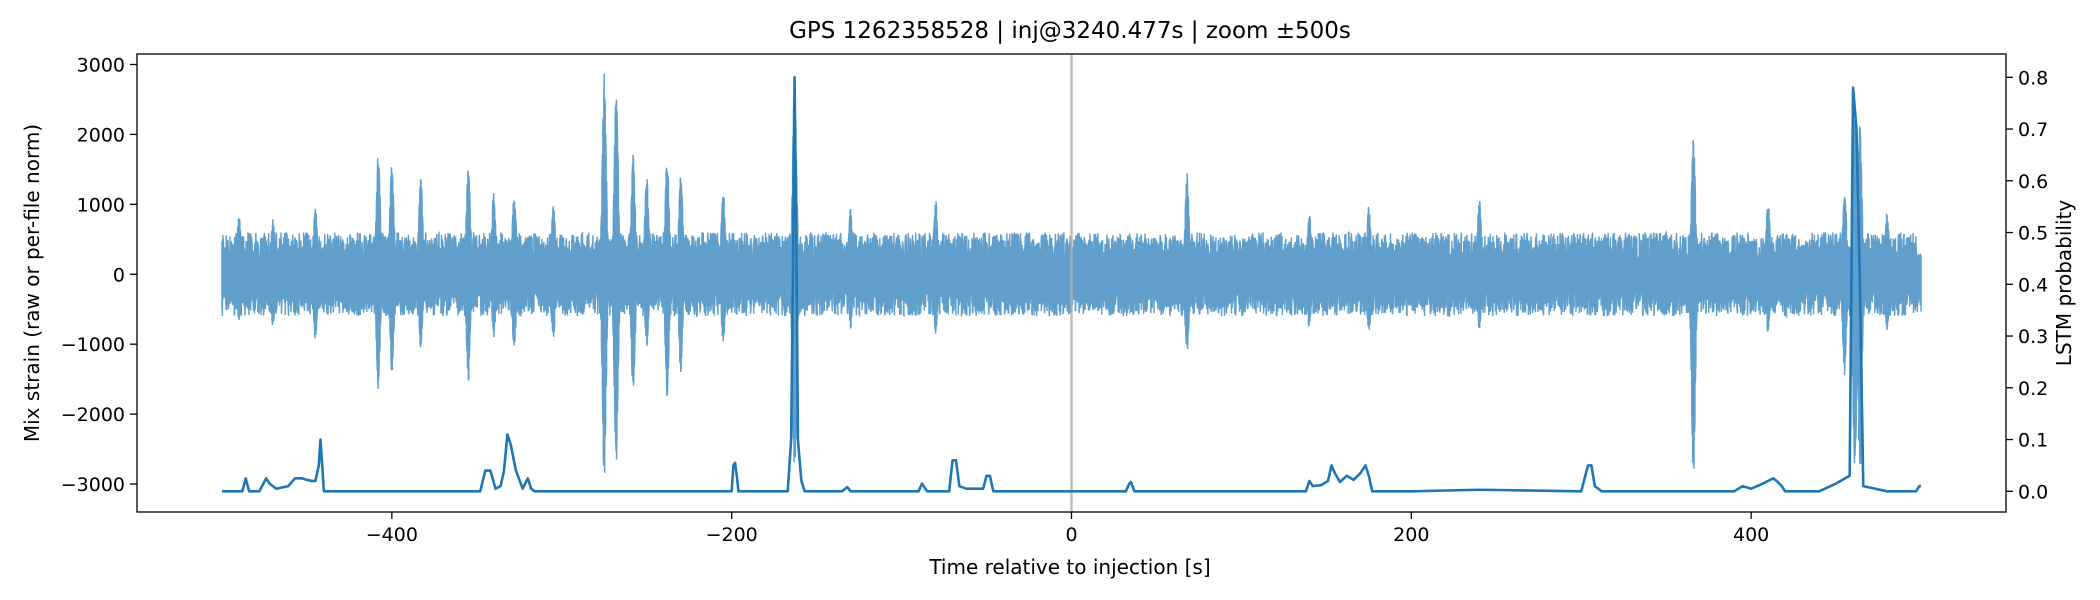  What do you see at coordinates (2033, 492) in the screenshot?
I see `right-y-tick-label: 0.0` at bounding box center [2033, 492].